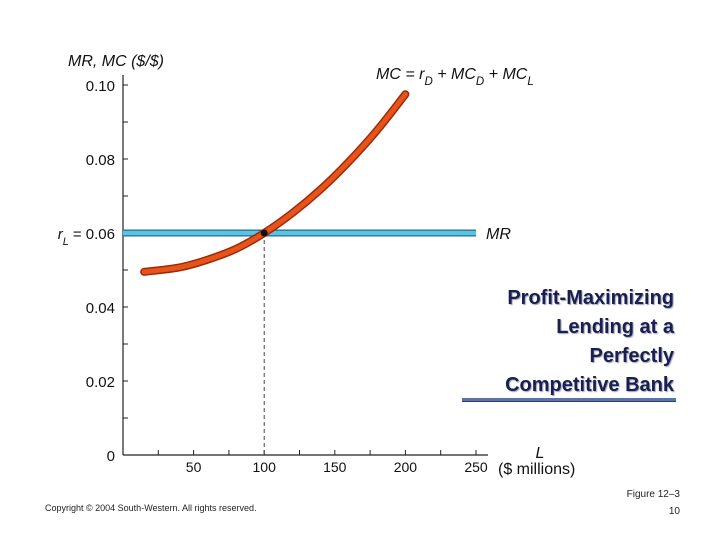 The width and height of the screenshot is (720, 540). Describe the element at coordinates (116, 61) in the screenshot. I see `y-axis-label: MR, MC ($/$)` at that location.